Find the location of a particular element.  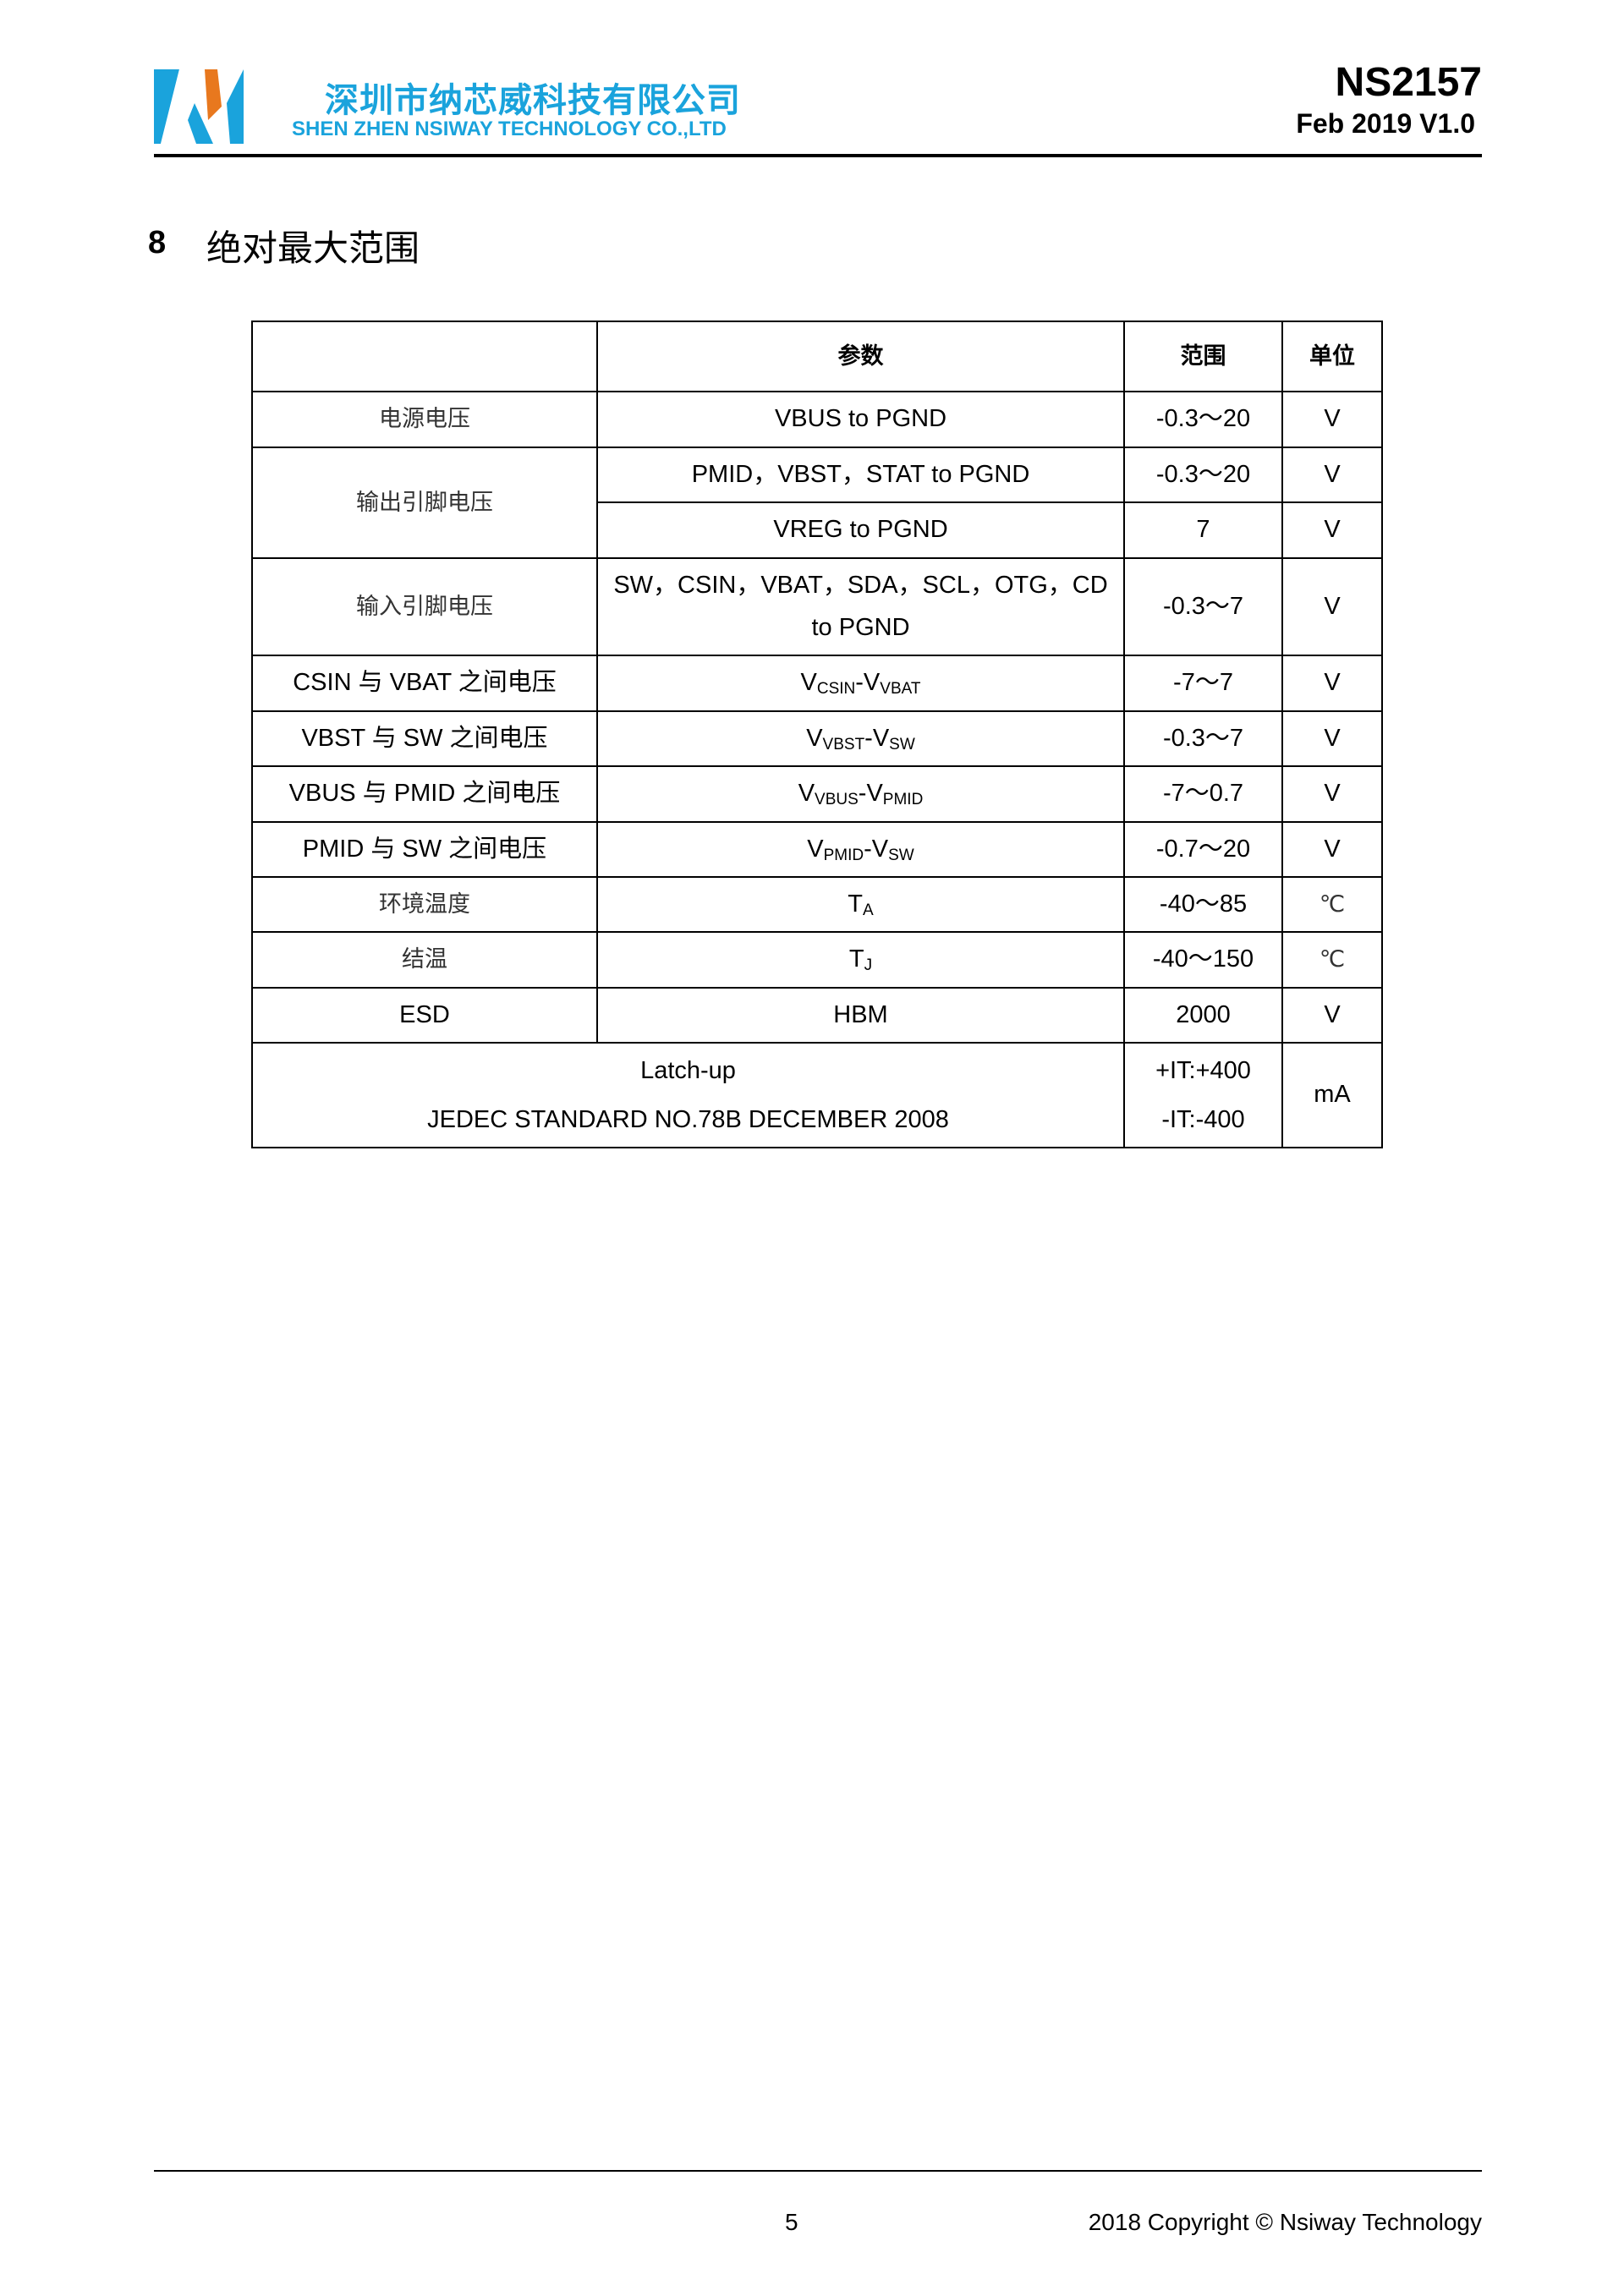

row-label: CSIN 与 VBAT 之间电压 is located at coordinates (425, 683).